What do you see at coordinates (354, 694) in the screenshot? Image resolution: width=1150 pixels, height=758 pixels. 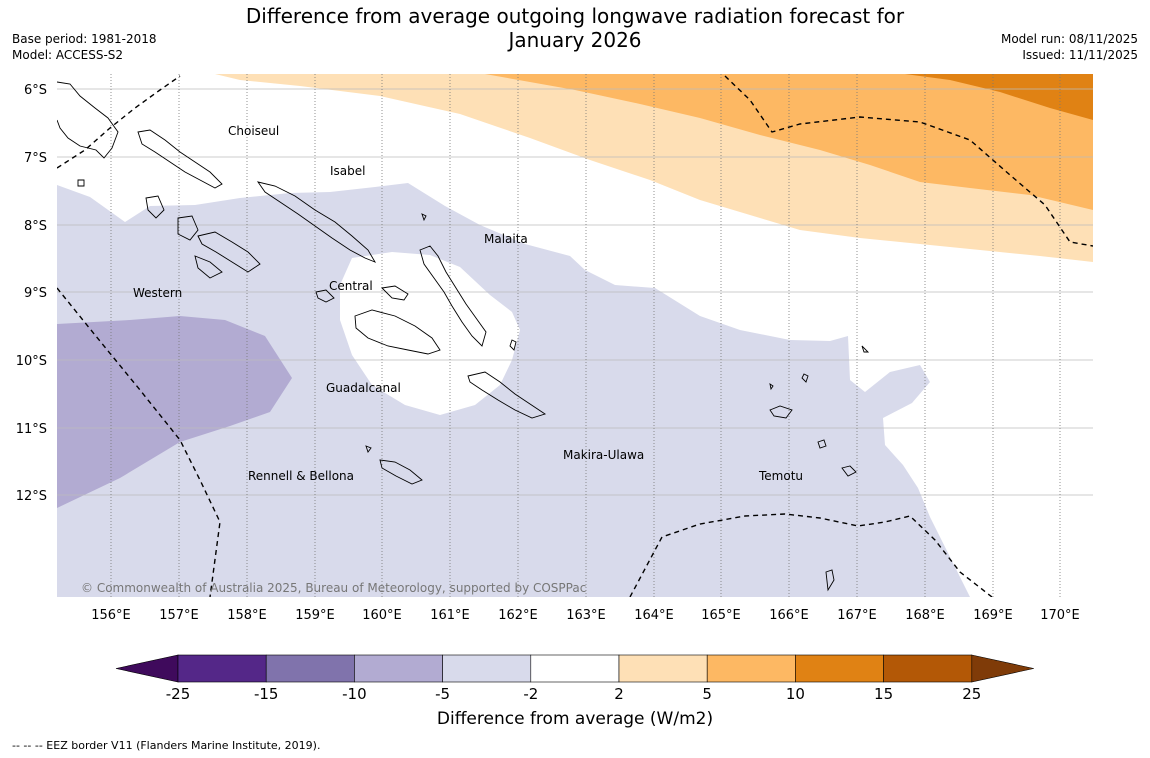 I see `colorbar-tick-label: -10` at bounding box center [354, 694].